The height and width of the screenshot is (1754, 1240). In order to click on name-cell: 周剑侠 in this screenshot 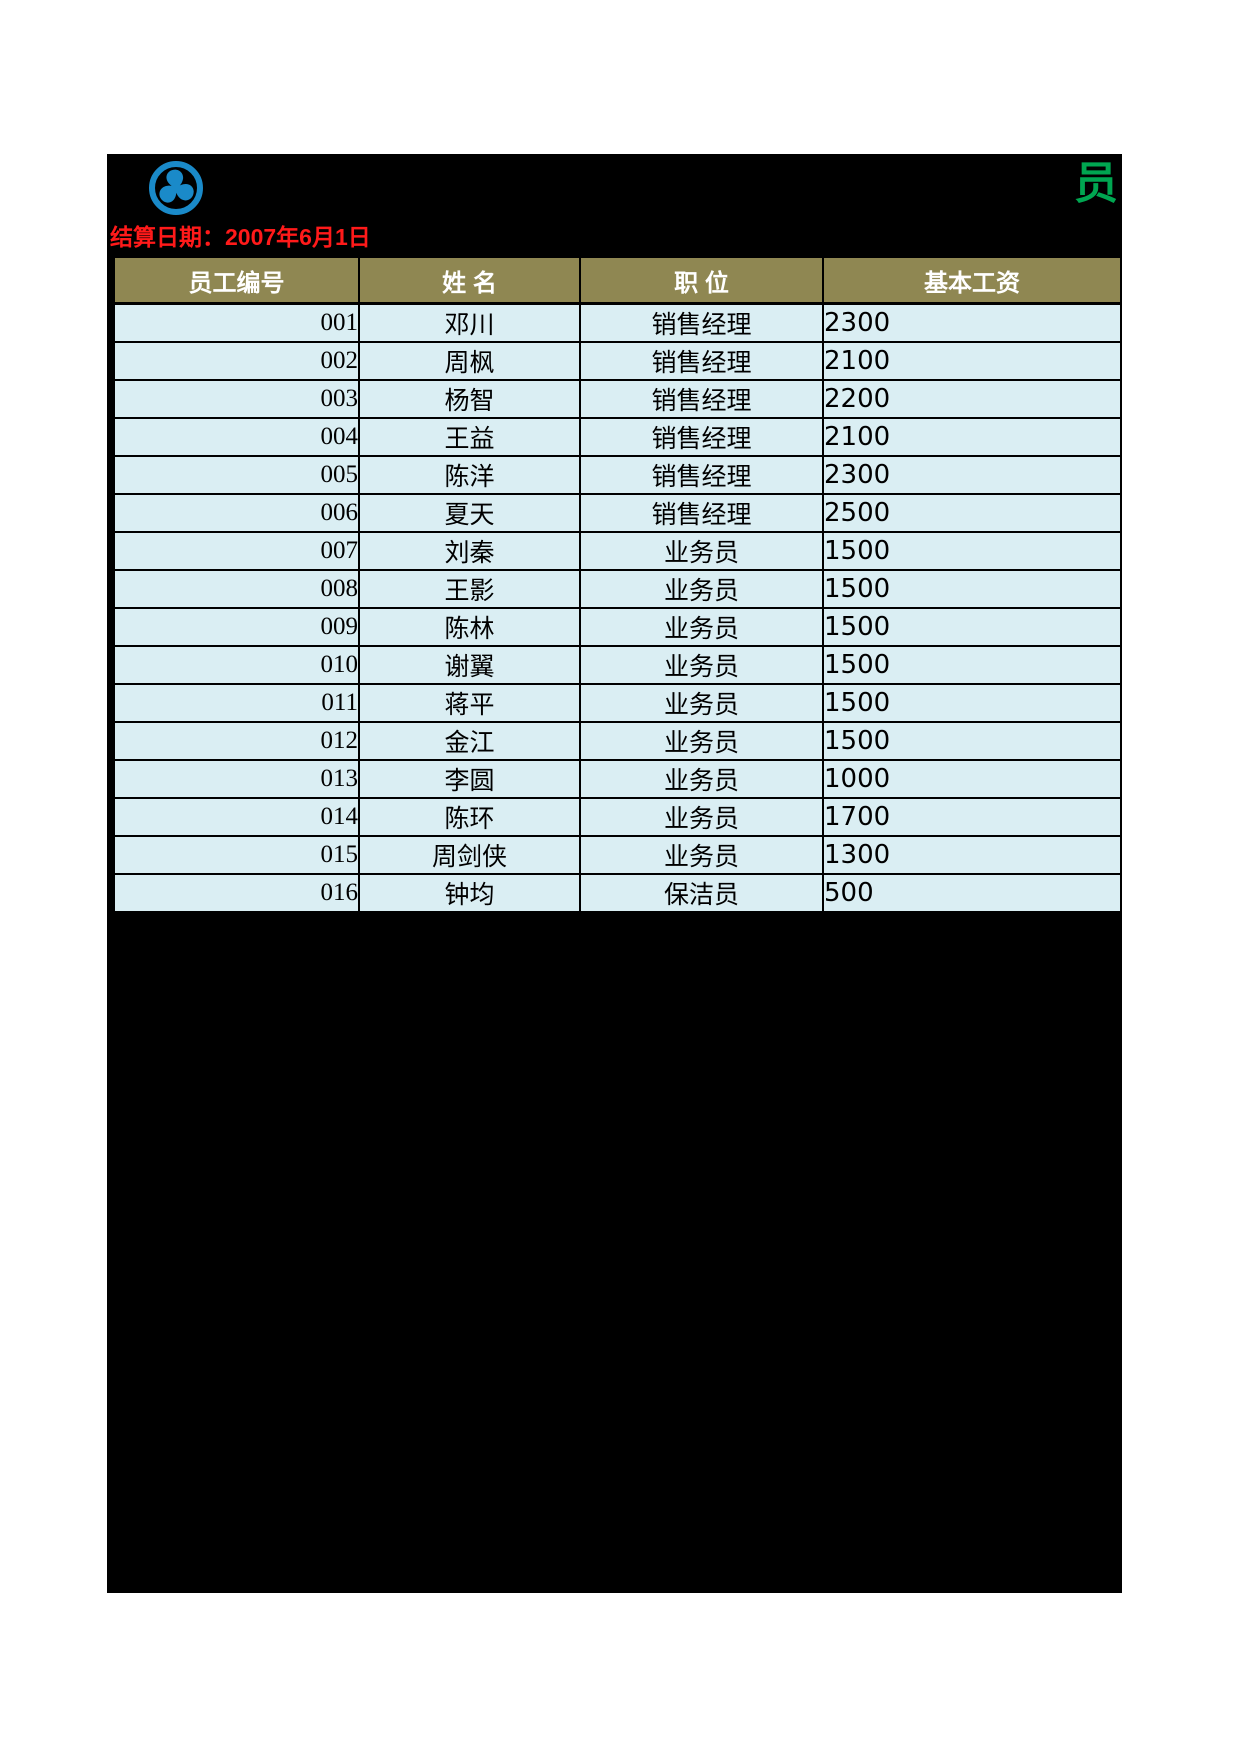, I will do `click(470, 855)`.